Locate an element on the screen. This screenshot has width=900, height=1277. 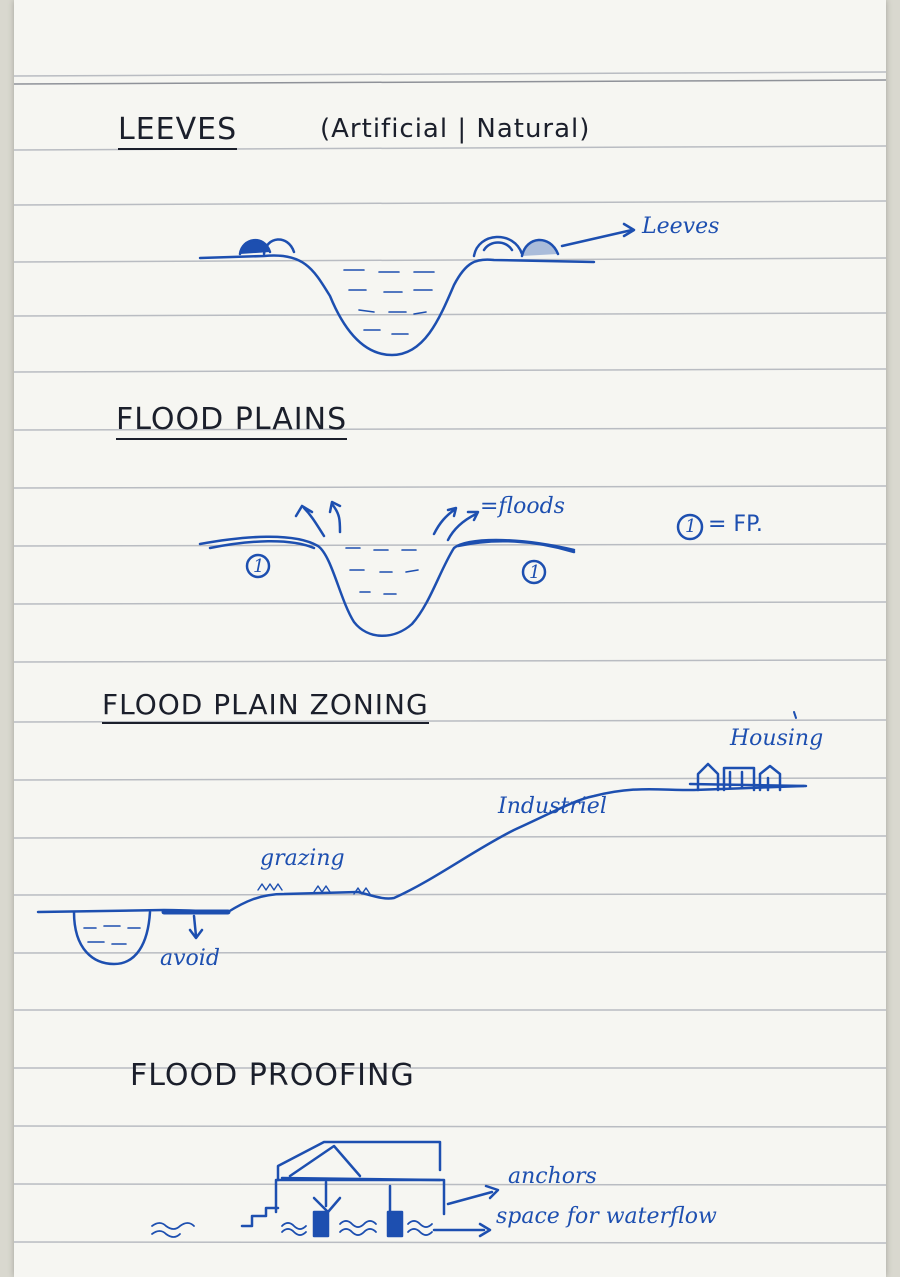
leeves-title: LEEVES is located at coordinates (178, 131).